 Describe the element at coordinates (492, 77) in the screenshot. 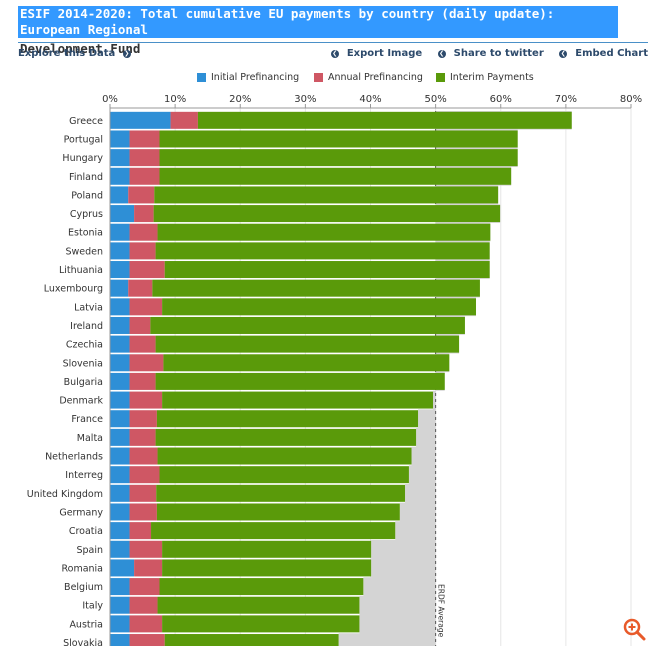

I see `legend-label-interim: Interim Payments` at that location.